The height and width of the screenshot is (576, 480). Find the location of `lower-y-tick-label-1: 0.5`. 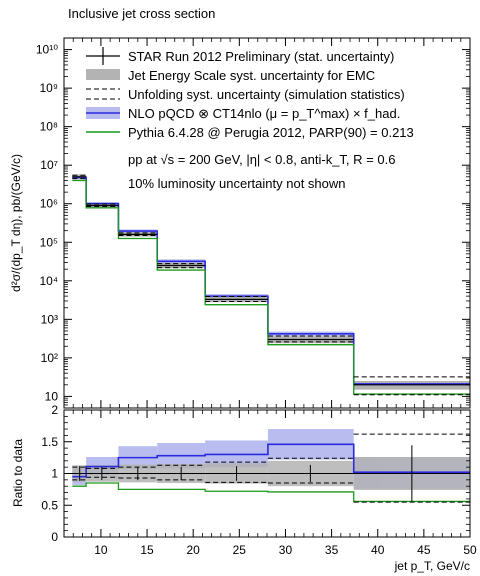

lower-y-tick-label-1: 0.5 is located at coordinates (49, 505).